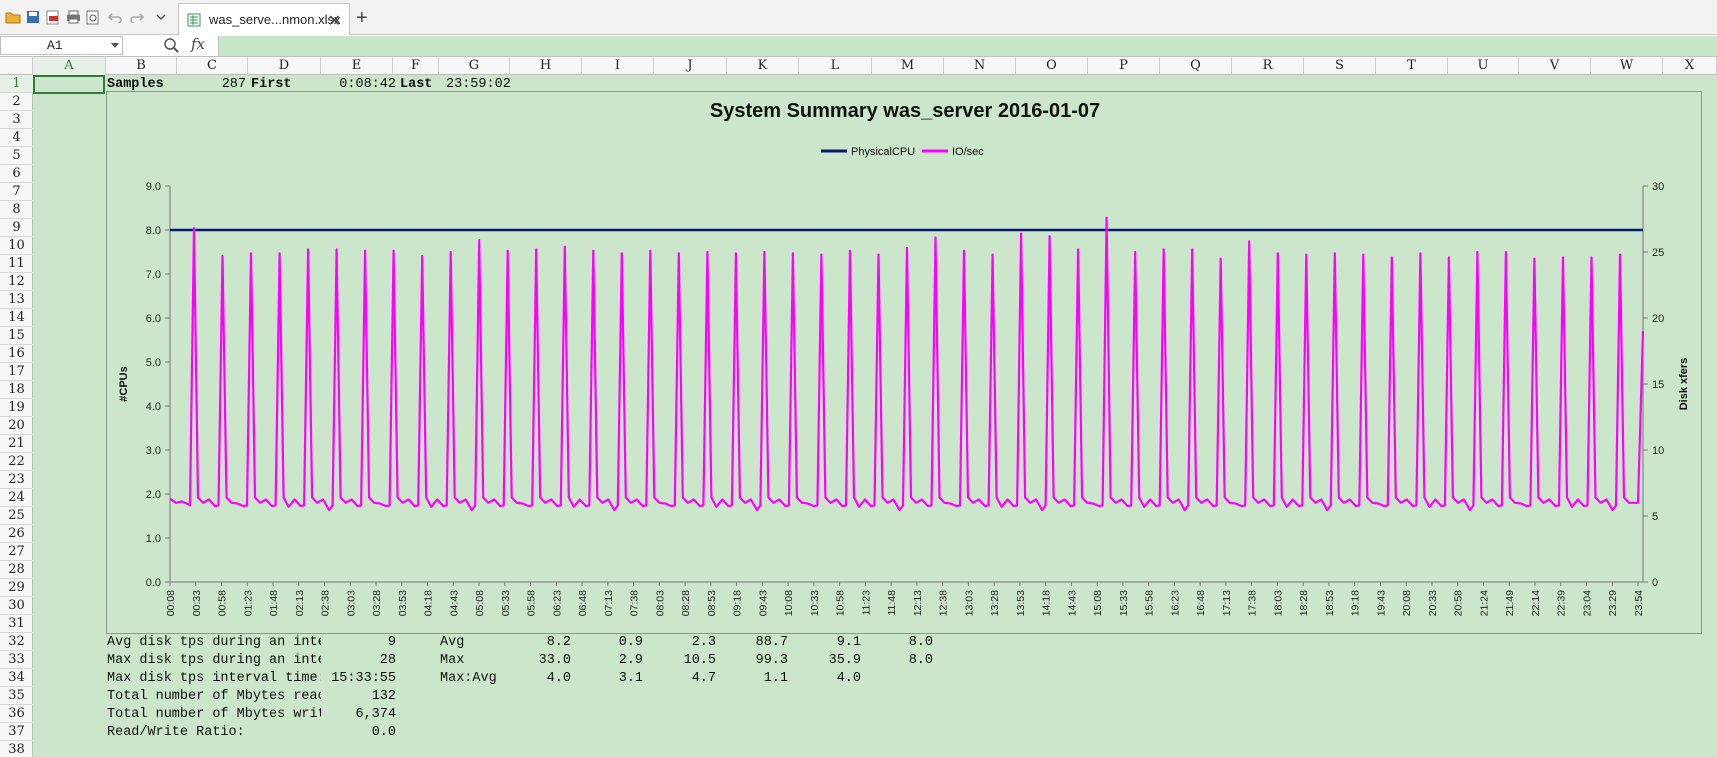 The height and width of the screenshot is (757, 1717). What do you see at coordinates (16, 318) in the screenshot?
I see `row-header-14: 14` at bounding box center [16, 318].